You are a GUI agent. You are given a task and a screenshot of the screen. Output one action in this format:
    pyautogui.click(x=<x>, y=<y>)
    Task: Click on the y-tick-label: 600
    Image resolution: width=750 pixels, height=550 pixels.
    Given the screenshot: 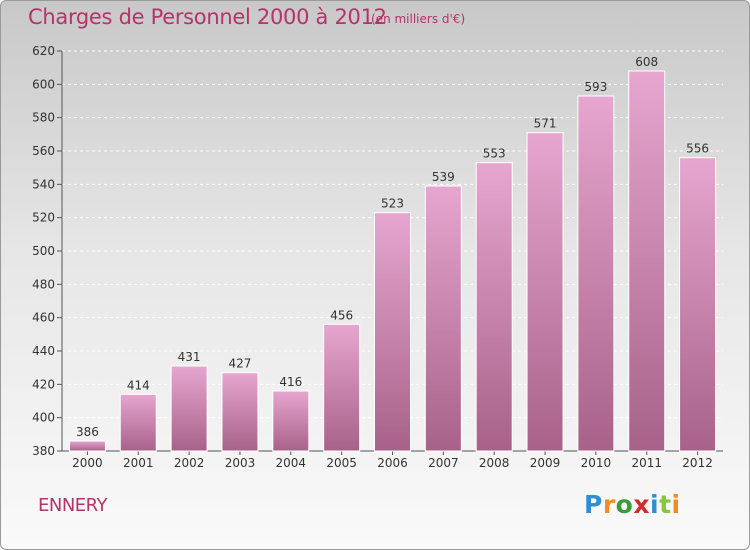 What is the action you would take?
    pyautogui.click(x=43, y=84)
    